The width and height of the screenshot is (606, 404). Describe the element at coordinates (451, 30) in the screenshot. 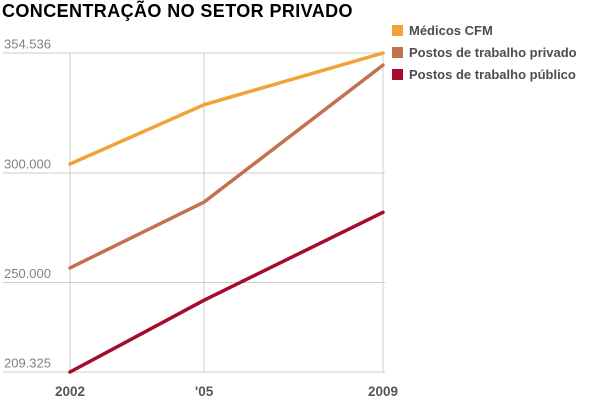

I see `legend-label: Médicos CFM` at that location.